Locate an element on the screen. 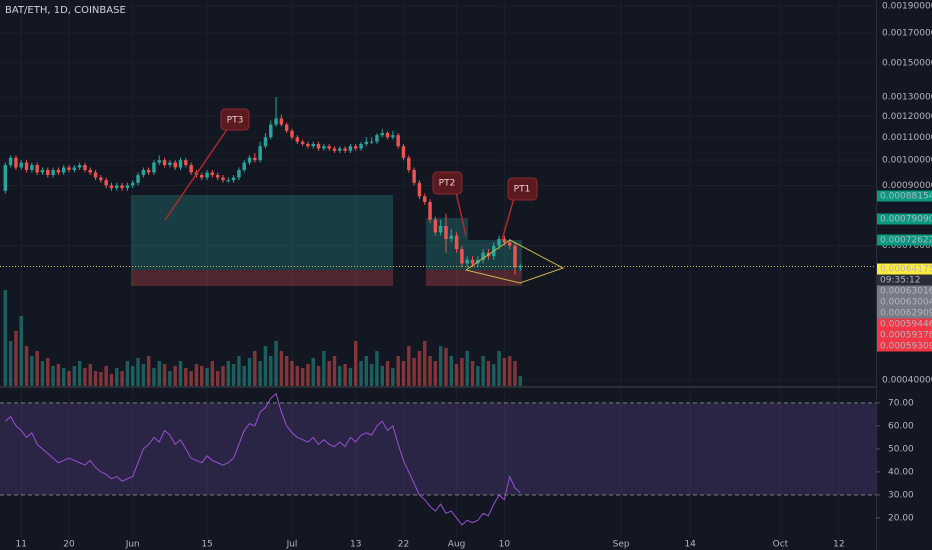 Image resolution: width=932 pixels, height=550 pixels. x-tick-label: 15 is located at coordinates (206, 545).